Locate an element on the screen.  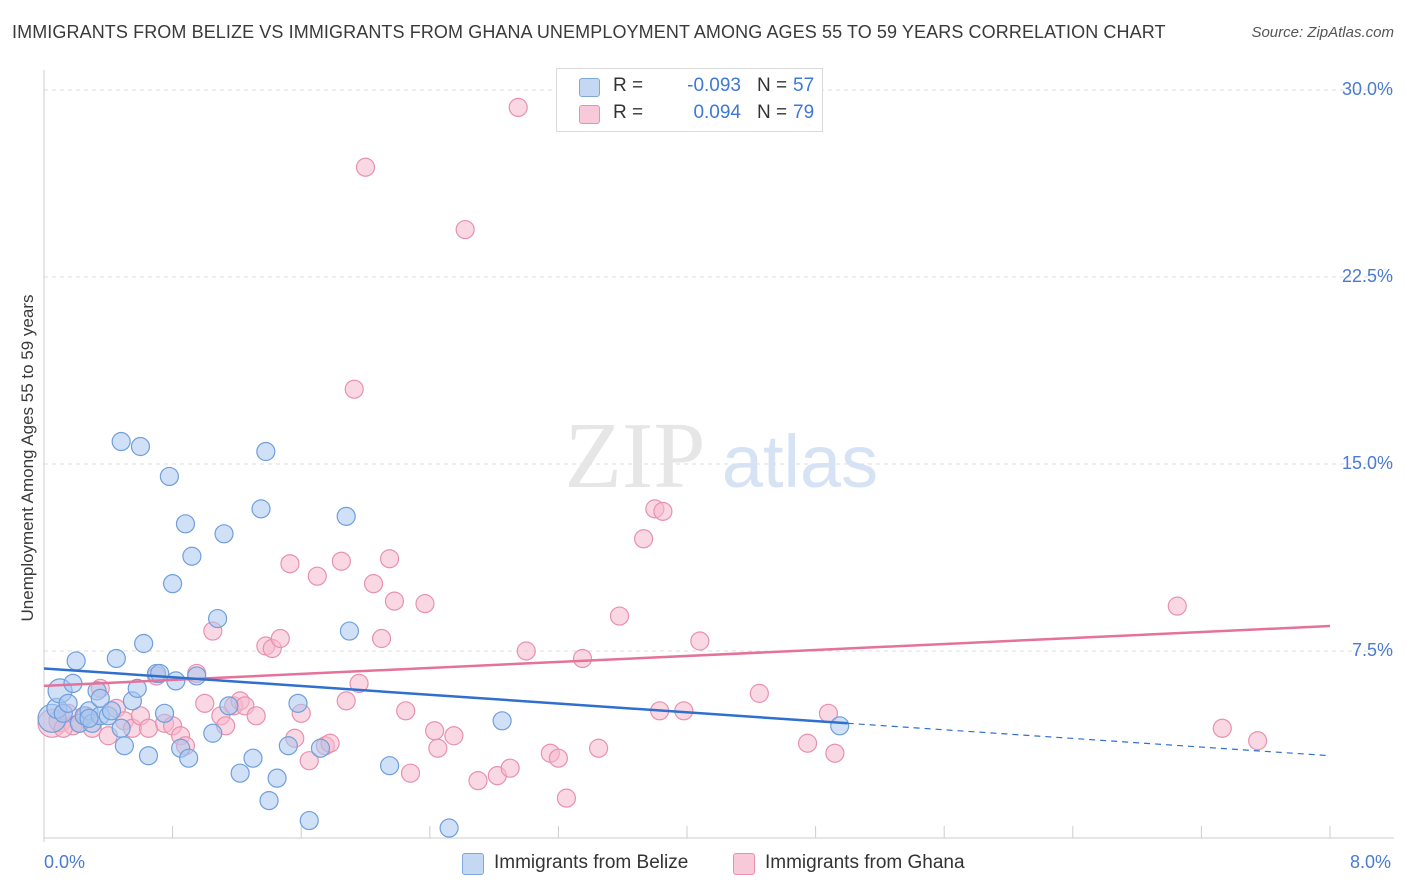
y-tick-label: 7.5% is located at coordinates (1372, 649).